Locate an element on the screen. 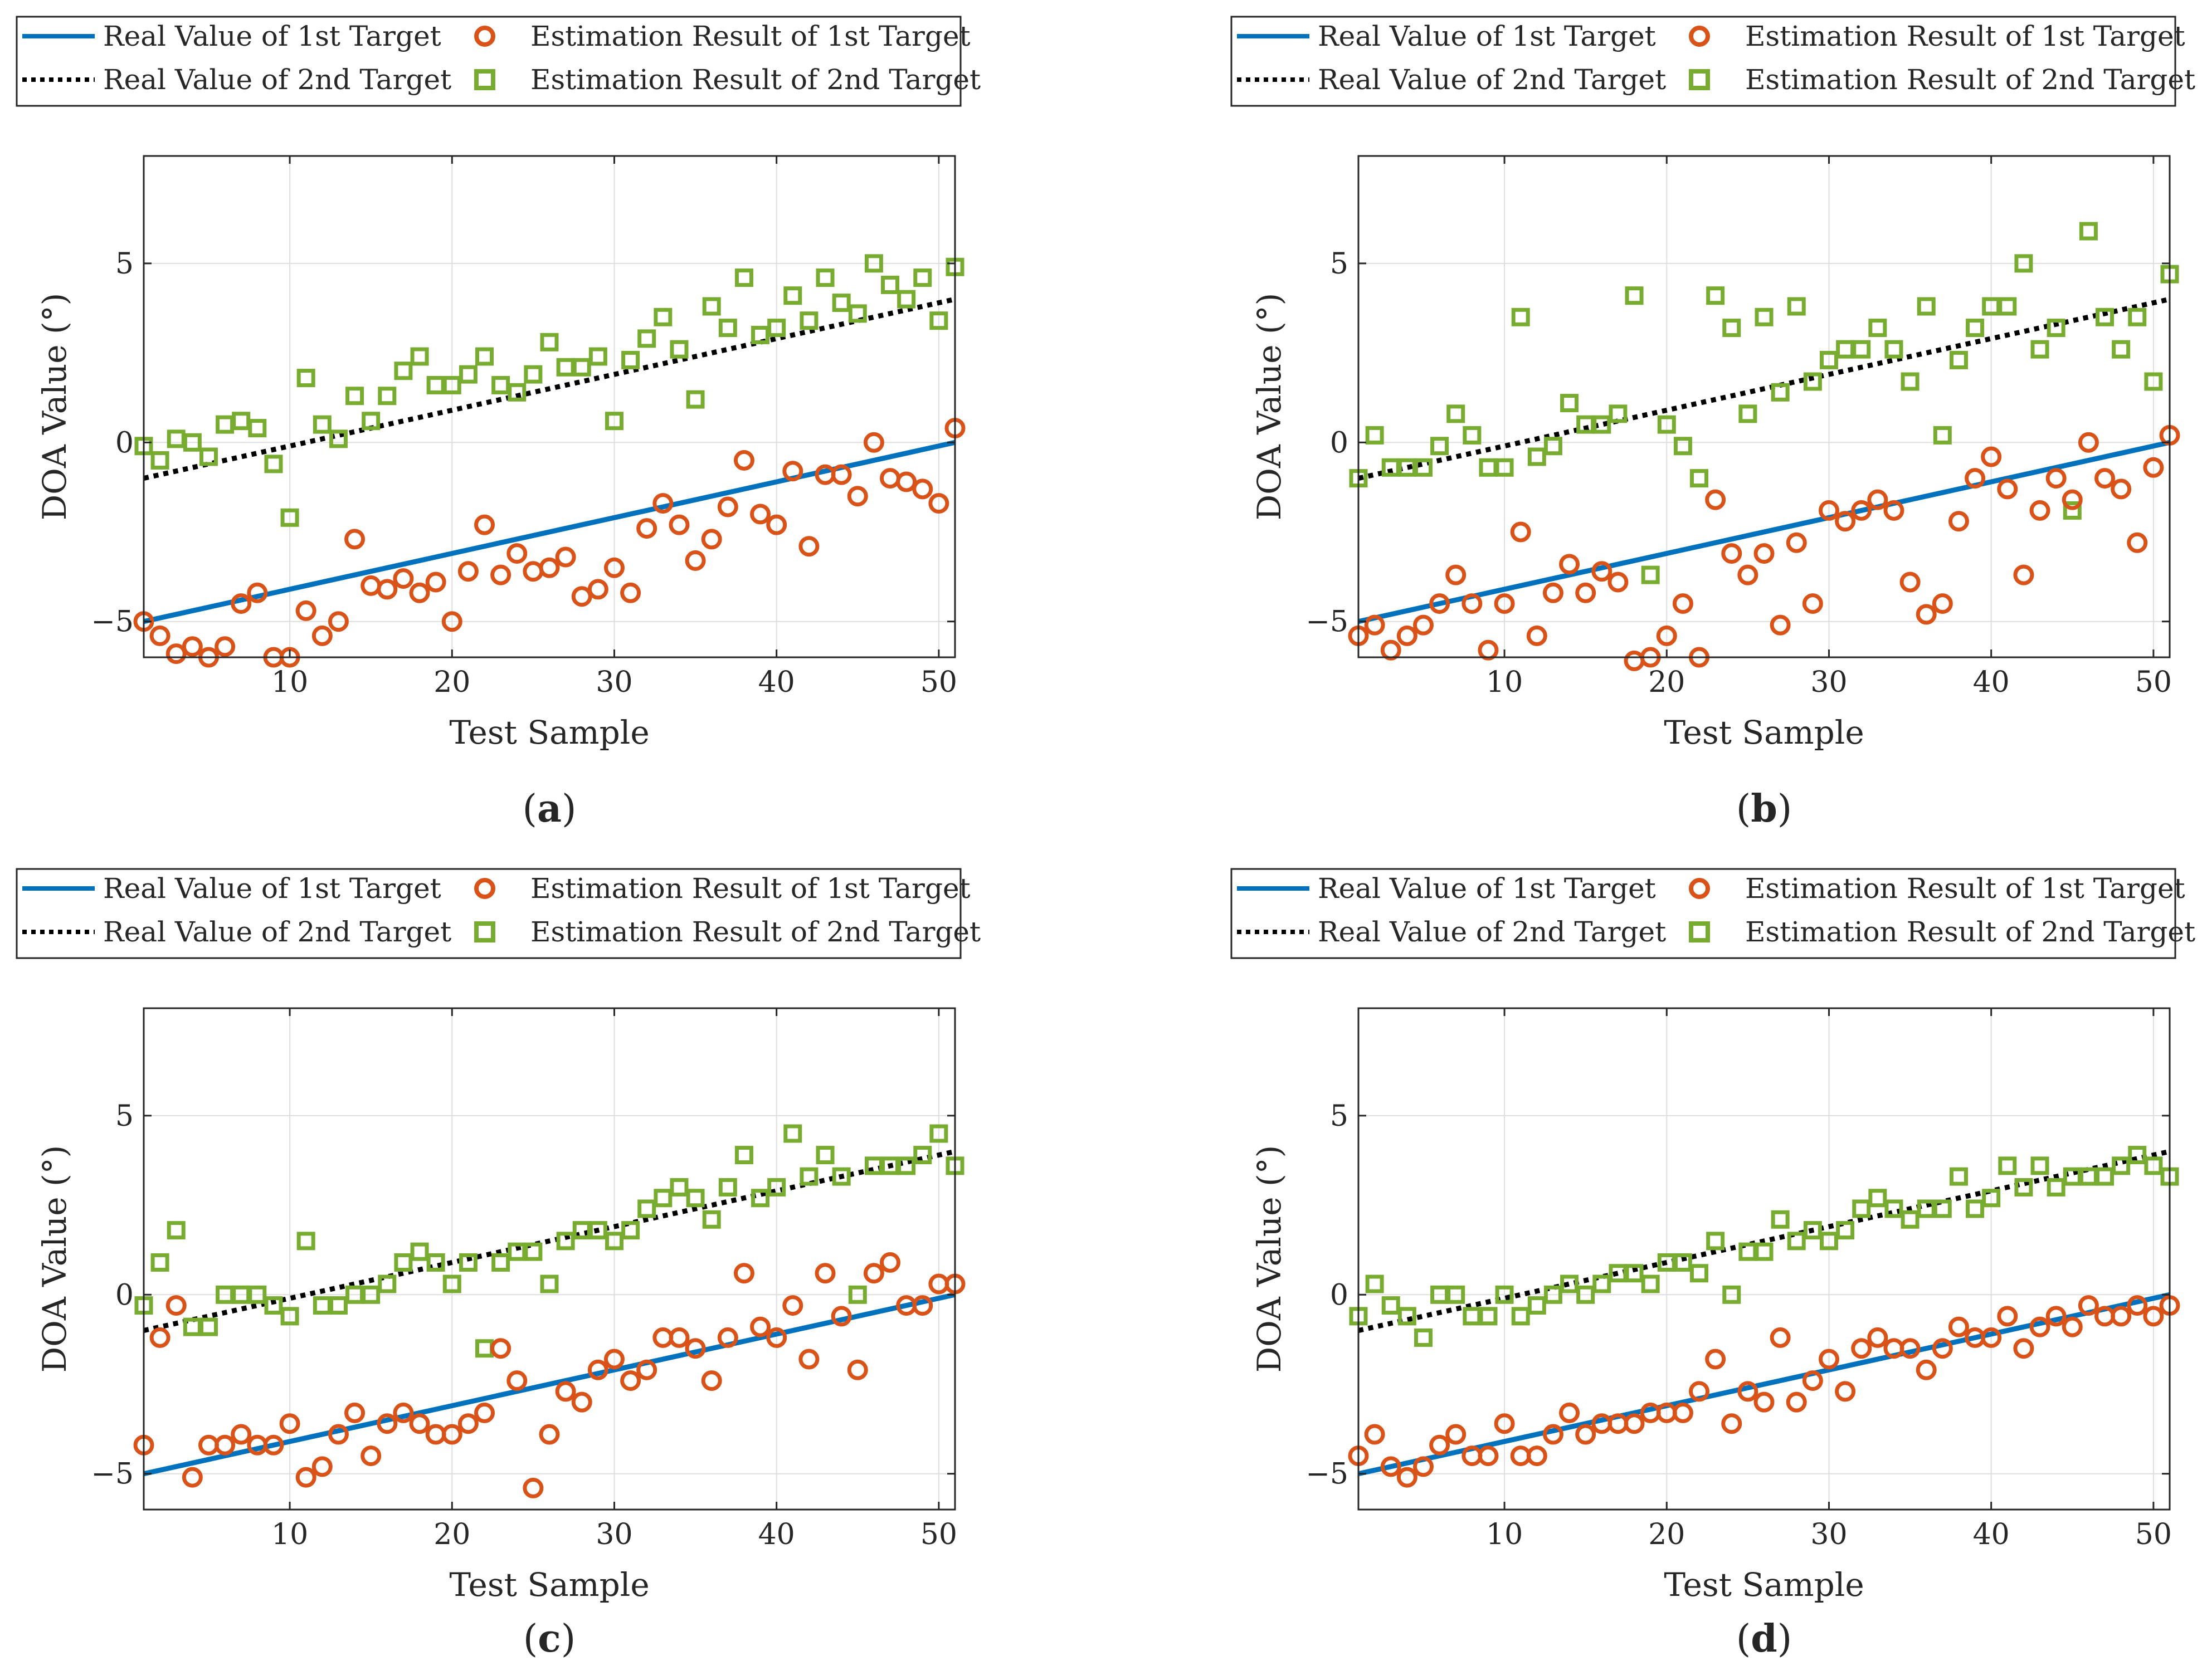 This screenshot has height=1680, width=2202. legend-box is located at coordinates (1703, 913).